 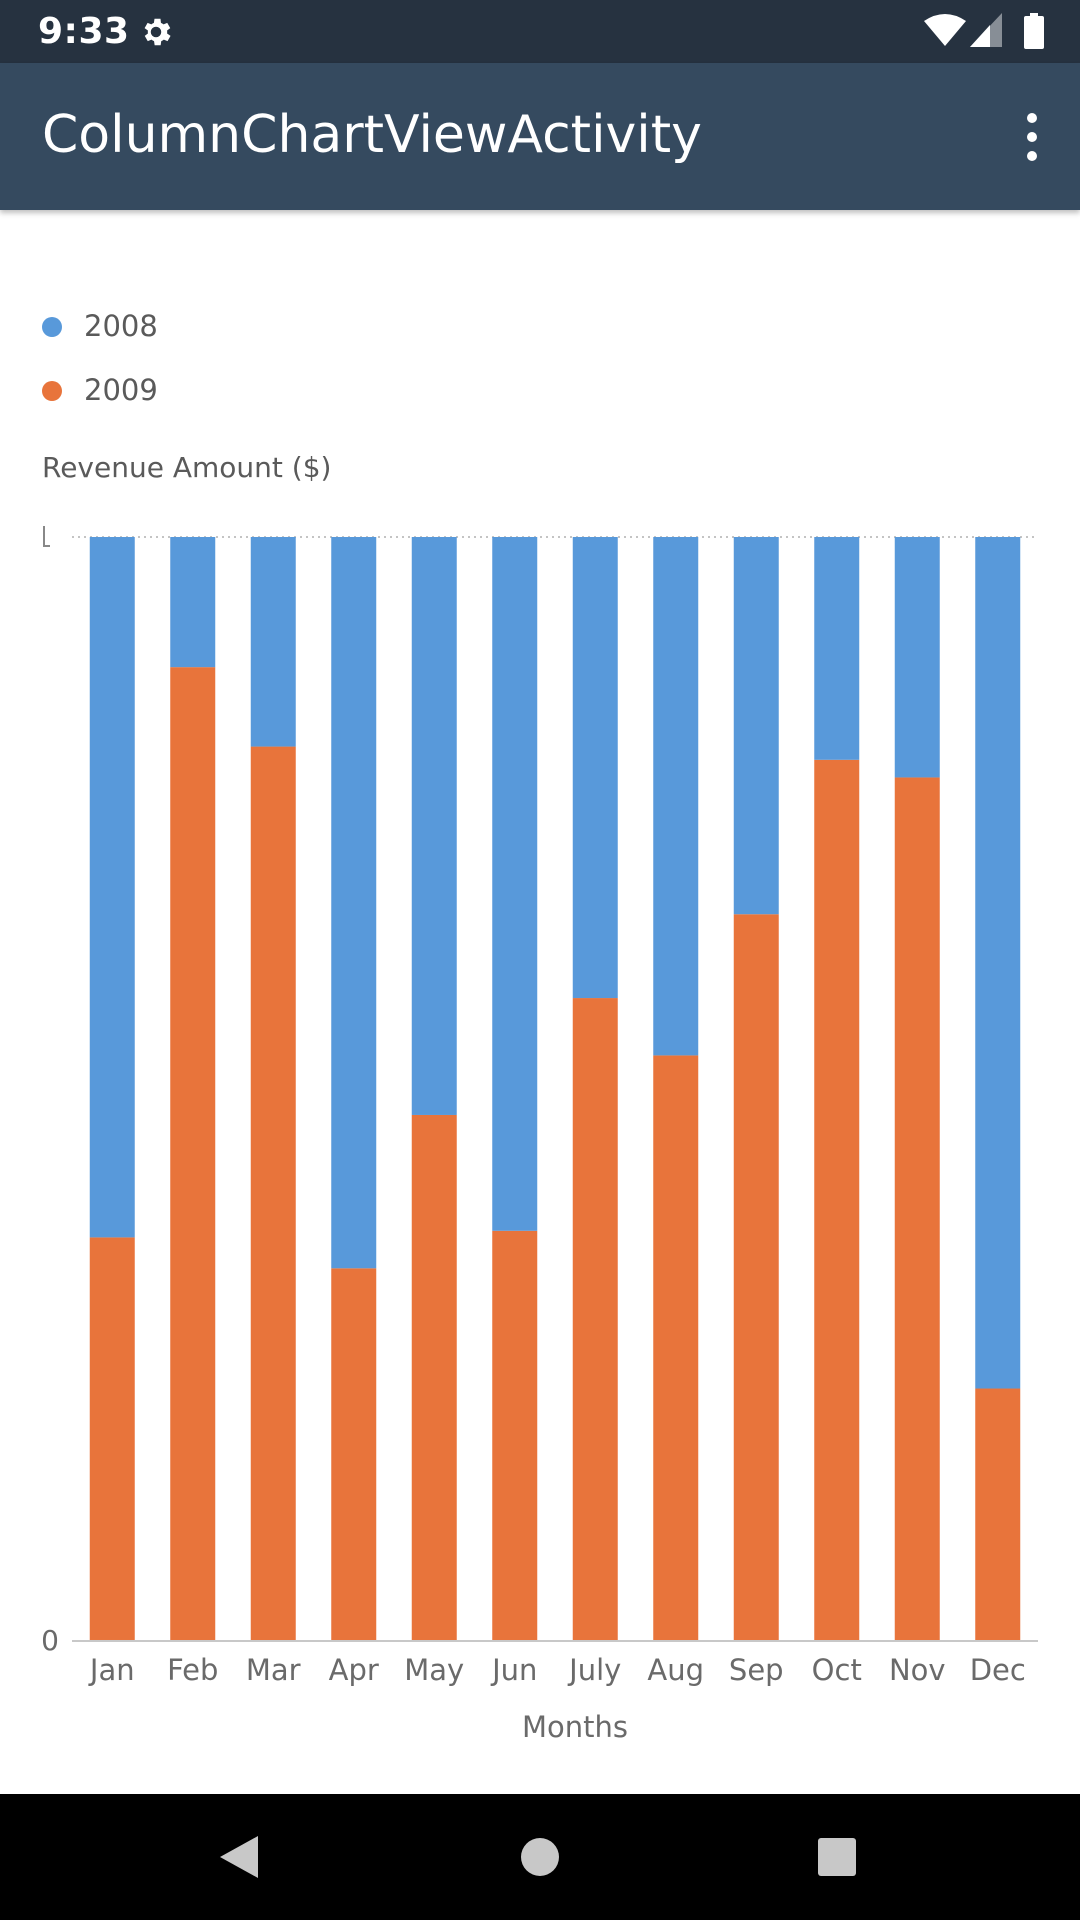 What do you see at coordinates (515, 884) in the screenshot?
I see `bar-2008-jun` at bounding box center [515, 884].